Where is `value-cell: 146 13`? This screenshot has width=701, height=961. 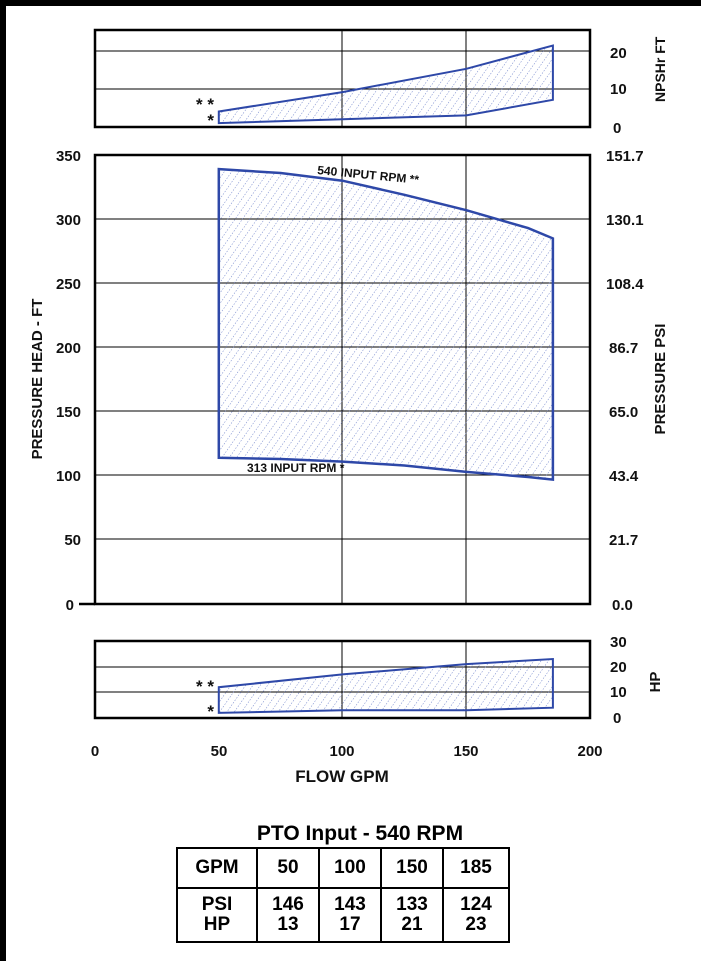 value-cell: 146 13 is located at coordinates (288, 915).